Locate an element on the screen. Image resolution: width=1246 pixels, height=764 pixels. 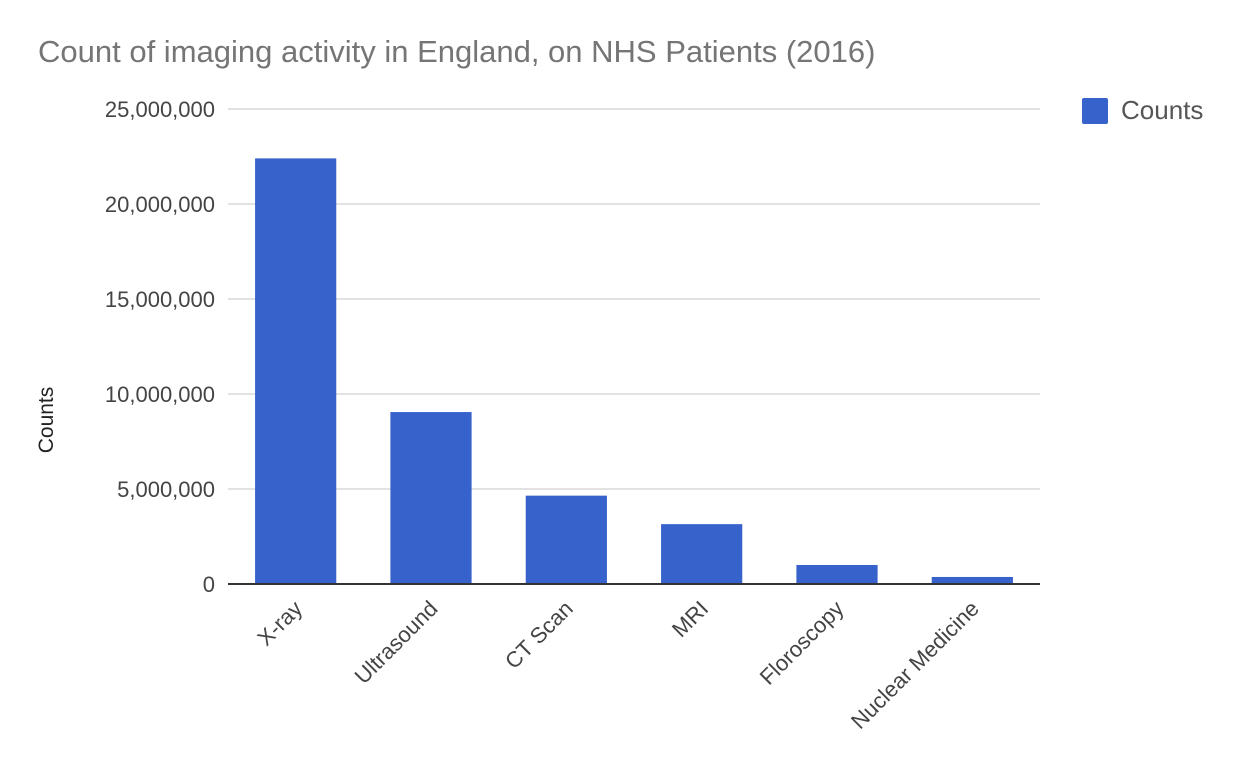
y-tick-label: 20,000,000 is located at coordinates (160, 204).